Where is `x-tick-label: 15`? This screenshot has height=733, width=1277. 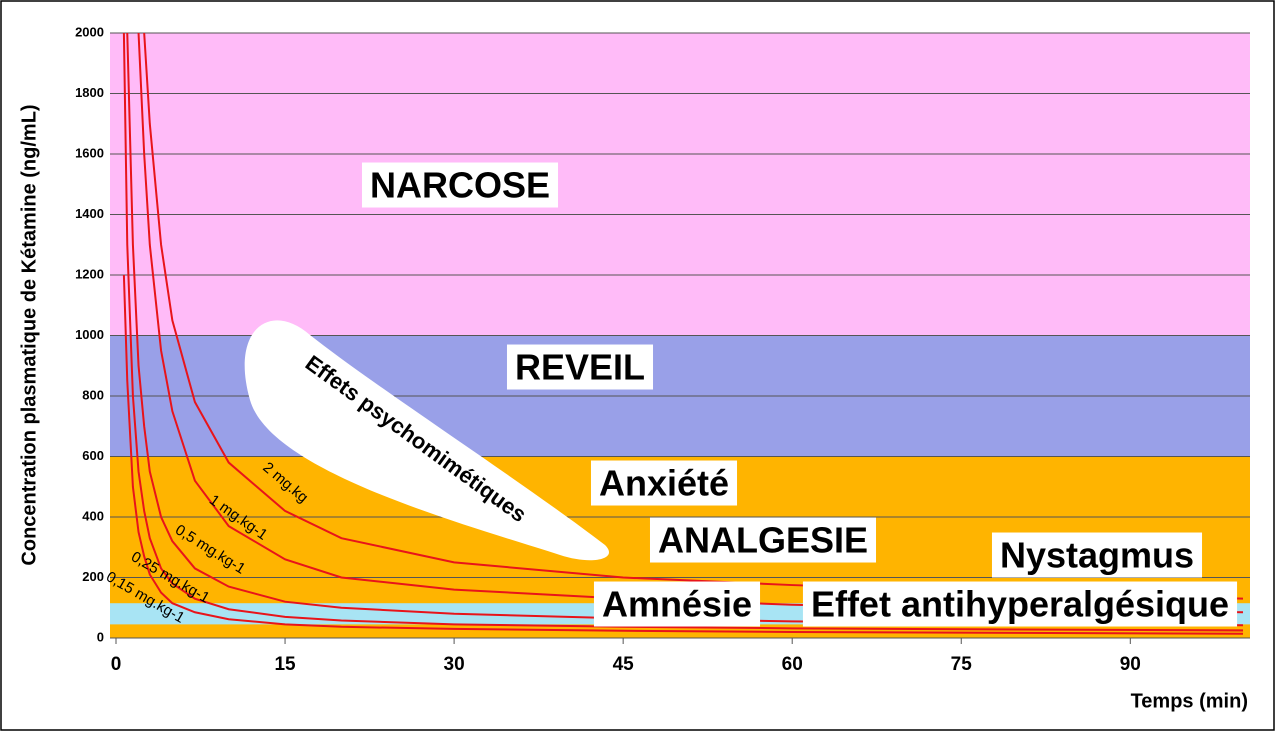 x-tick-label: 15 is located at coordinates (285, 664).